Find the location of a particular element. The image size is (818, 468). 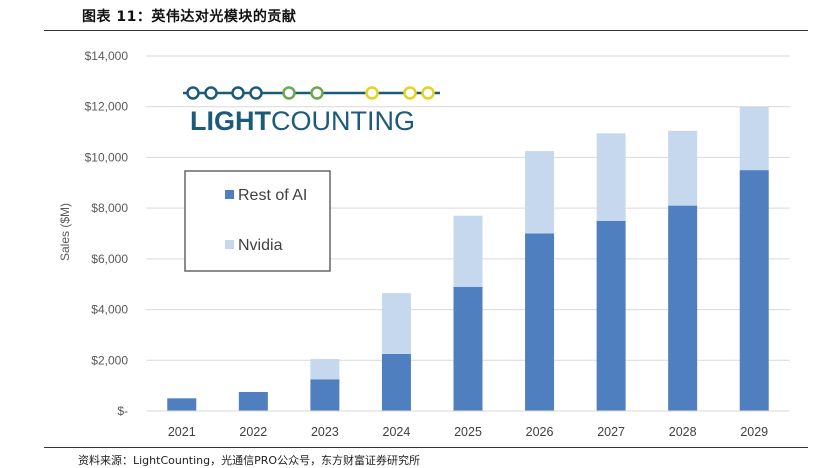

top-rule is located at coordinates (426, 30).